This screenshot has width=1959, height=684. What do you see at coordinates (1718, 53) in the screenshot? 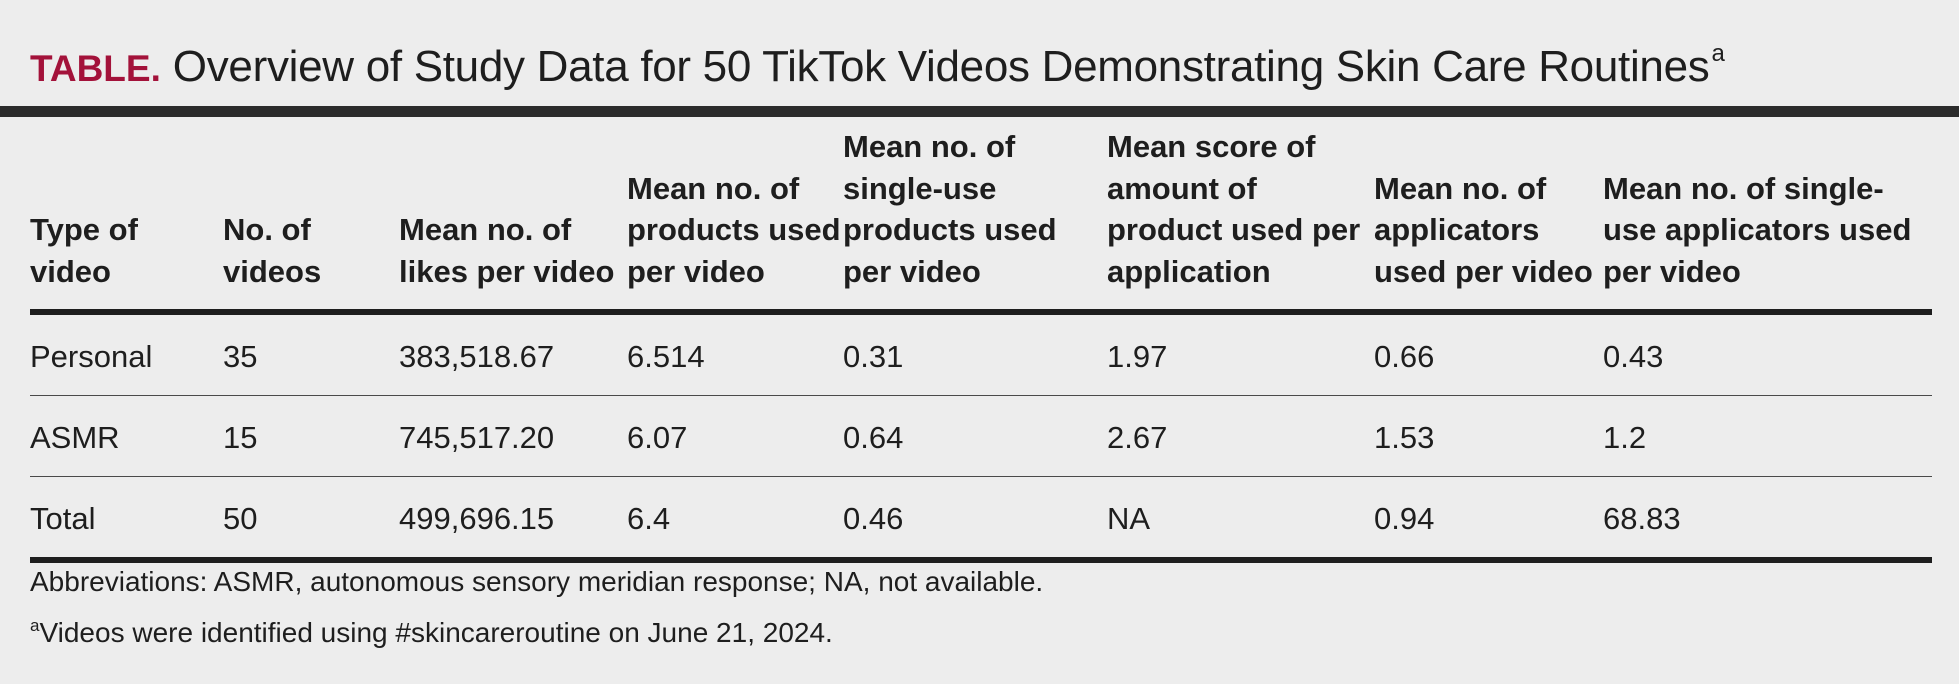
I see `title-footnote-marker: a` at bounding box center [1718, 53].